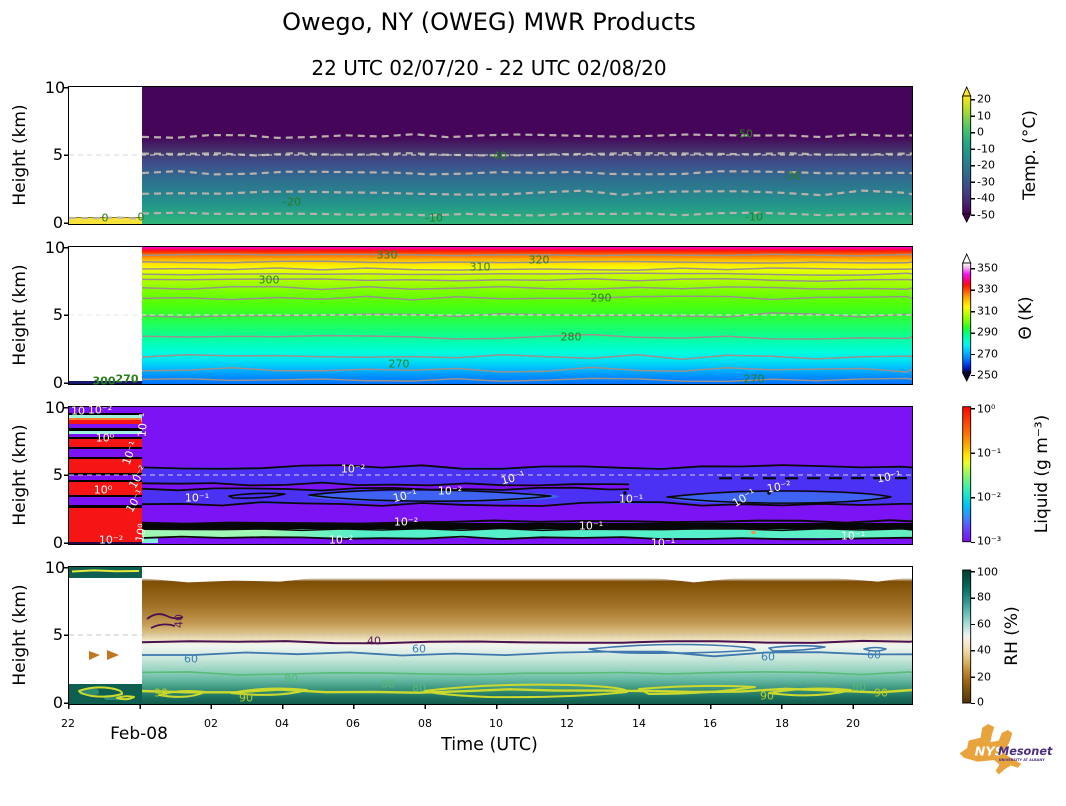  I want to click on colorbar-tick-label: 10⁰, so click(986, 409).